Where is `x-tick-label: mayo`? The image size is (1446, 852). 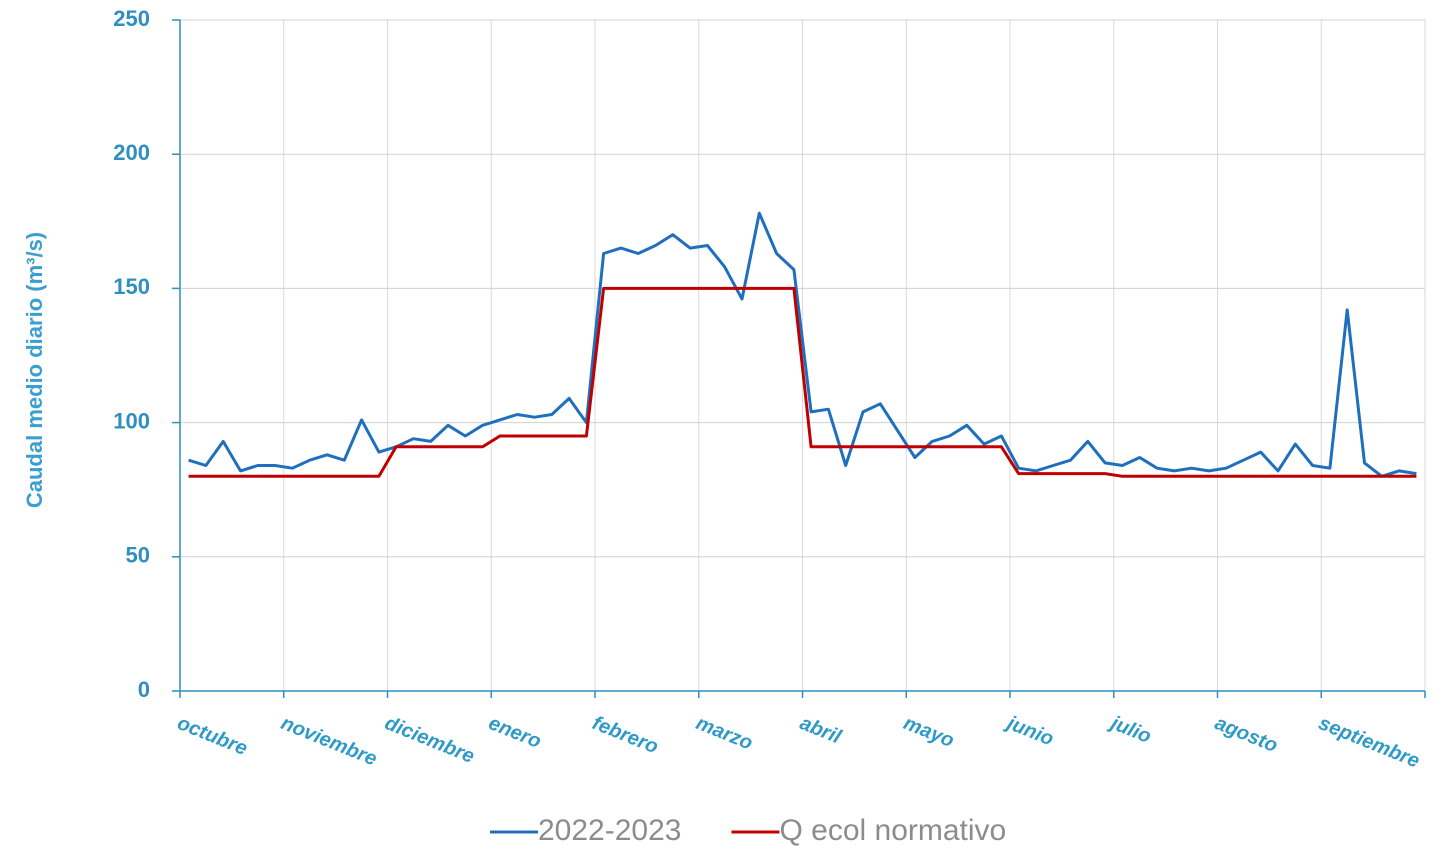 x-tick-label: mayo is located at coordinates (928, 732).